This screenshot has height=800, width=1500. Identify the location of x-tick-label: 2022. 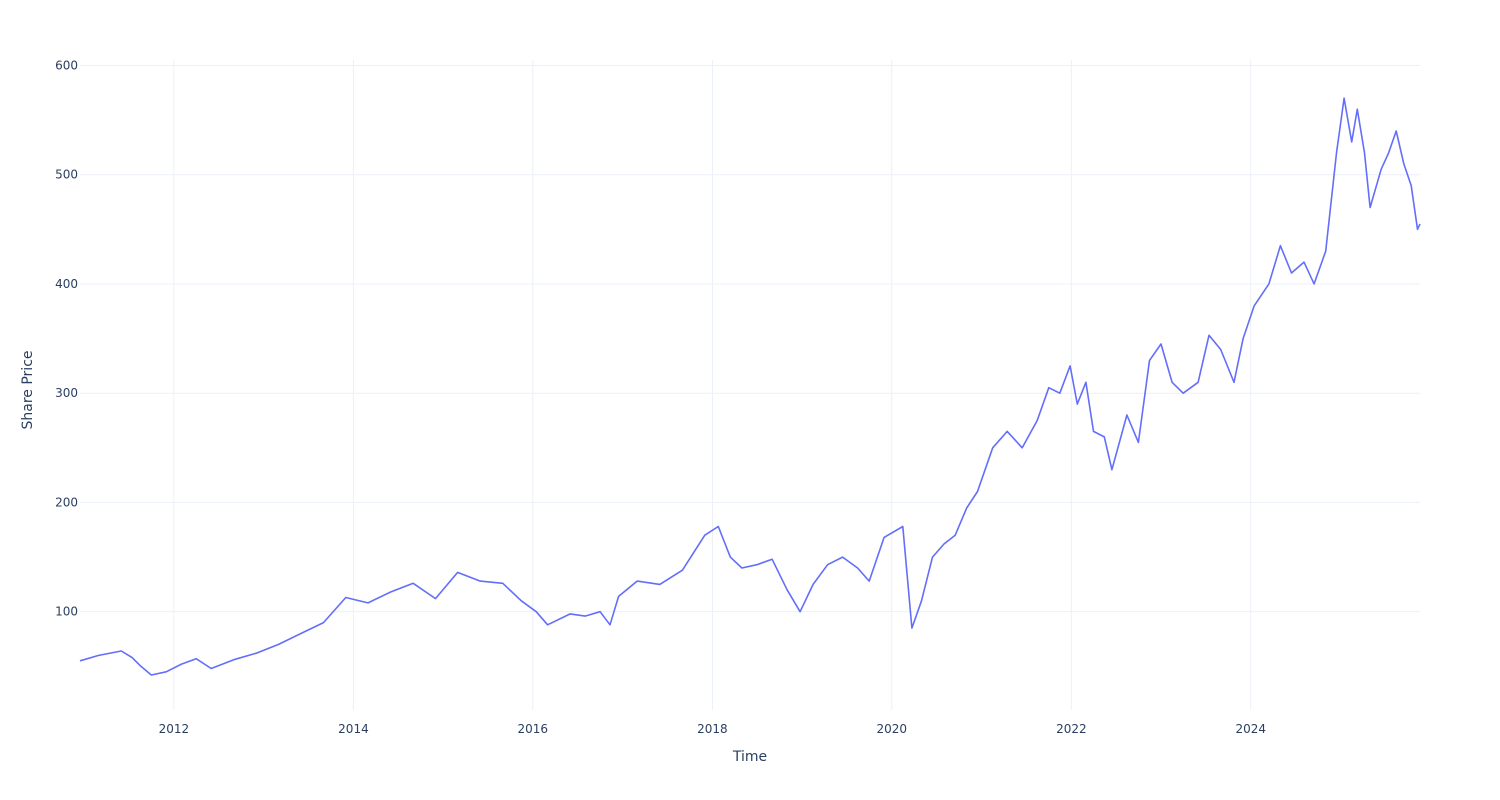
(1071, 729).